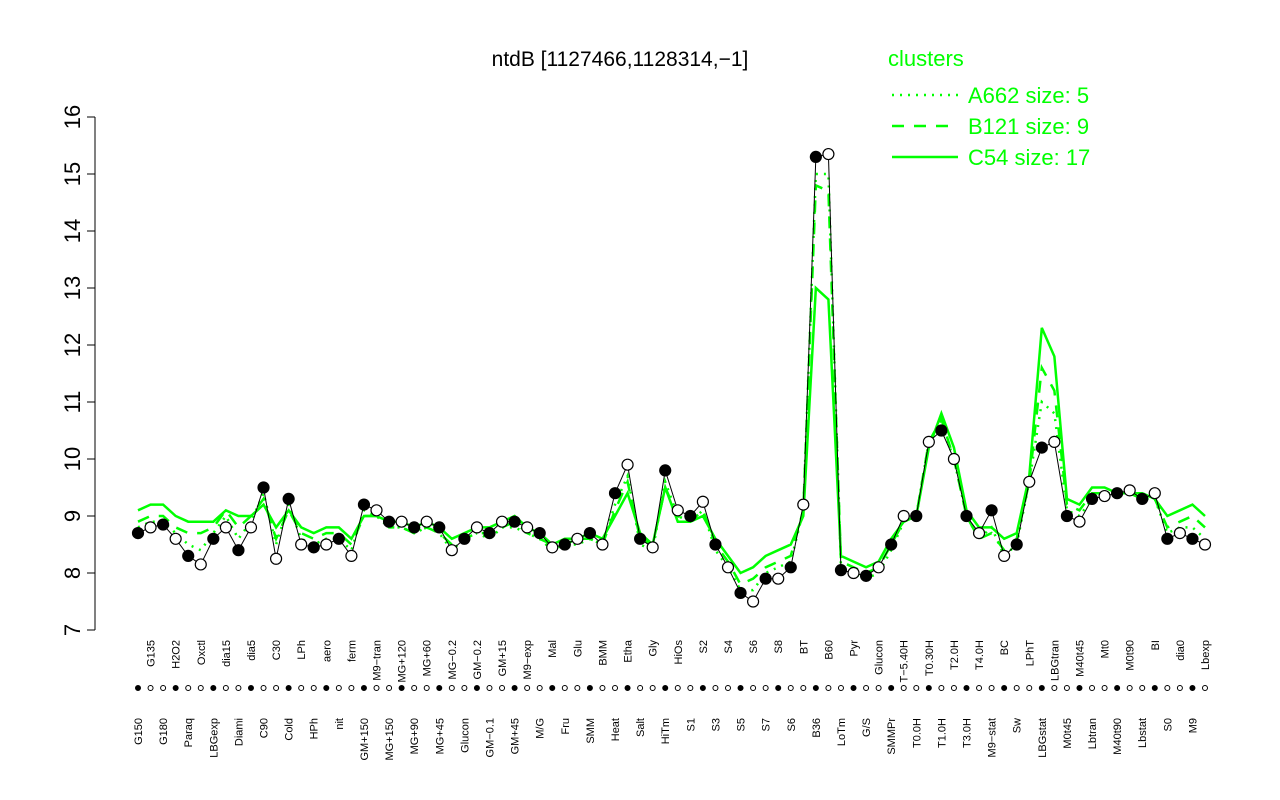  What do you see at coordinates (1181, 650) in the screenshot?
I see `x-tick-label: dia0` at bounding box center [1181, 650].